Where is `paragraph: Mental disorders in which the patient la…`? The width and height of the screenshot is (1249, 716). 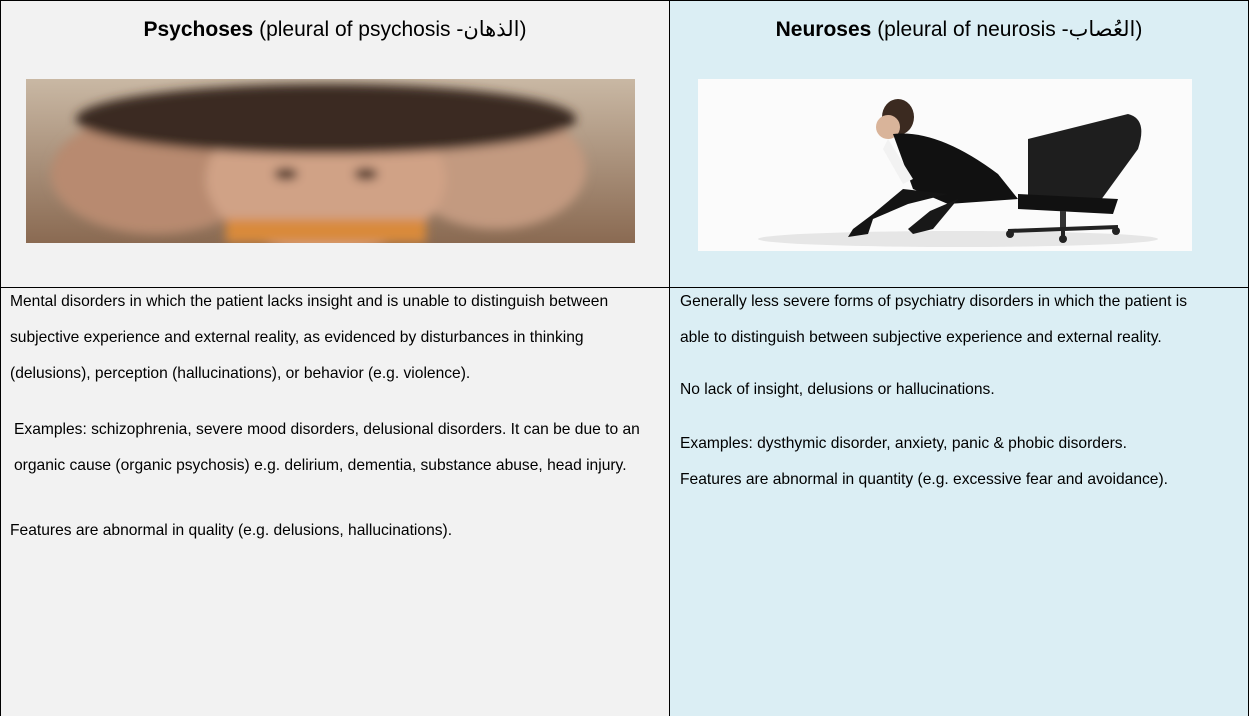
paragraph: Mental disorders in which the patient la… is located at coordinates (309, 337).